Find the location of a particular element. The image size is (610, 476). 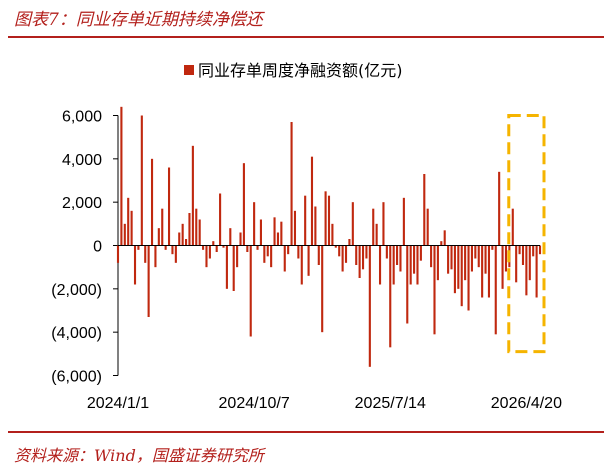

y-tick-label: 4,000 is located at coordinates (82, 160).